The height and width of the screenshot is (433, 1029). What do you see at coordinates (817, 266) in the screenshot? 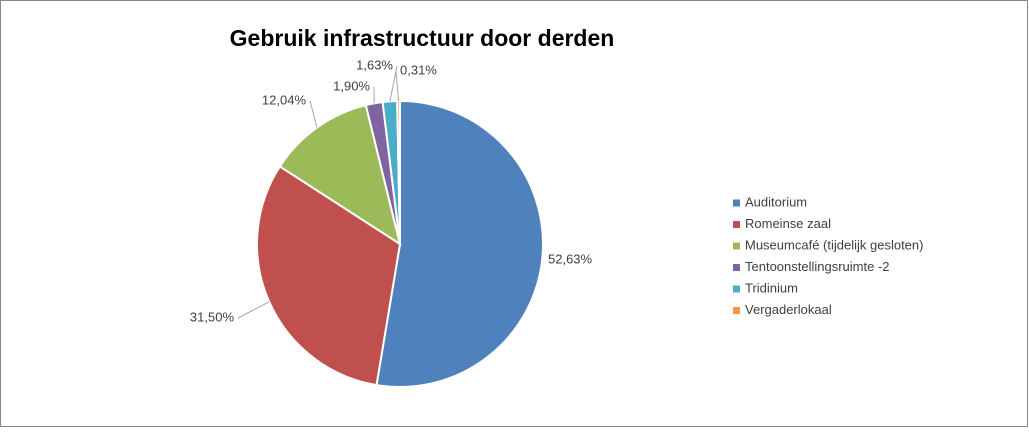
I see `legend-label: Tentoonstellingsruimte -2` at bounding box center [817, 266].